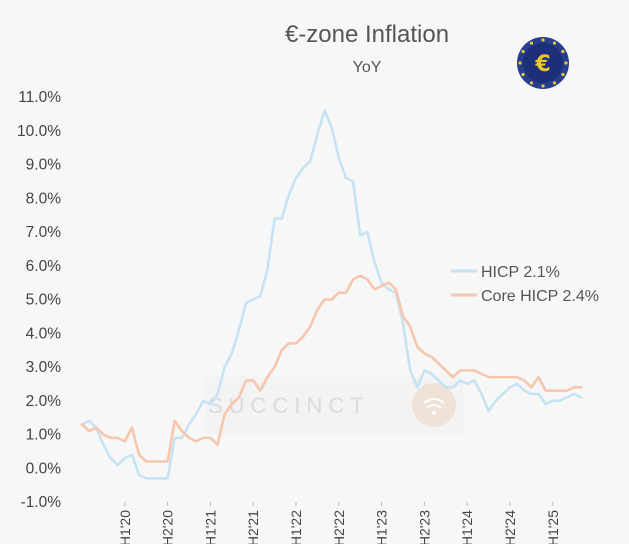 The image size is (629, 544). I want to click on x-tick-label: H2'23, so click(424, 527).